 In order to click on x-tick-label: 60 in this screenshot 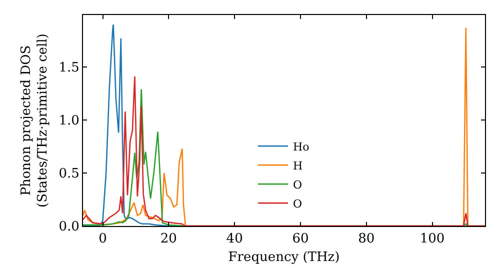, I will do `click(300, 239)`.